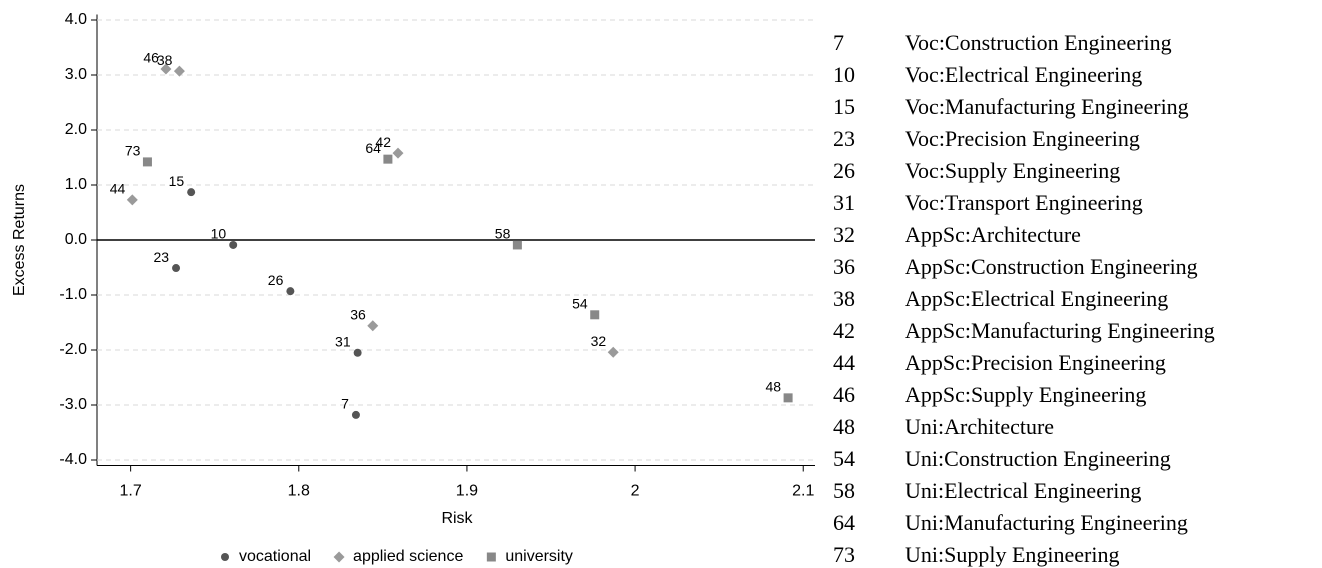 The image size is (1322, 568). Describe the element at coordinates (373, 148) in the screenshot. I see `point-label: 64` at that location.